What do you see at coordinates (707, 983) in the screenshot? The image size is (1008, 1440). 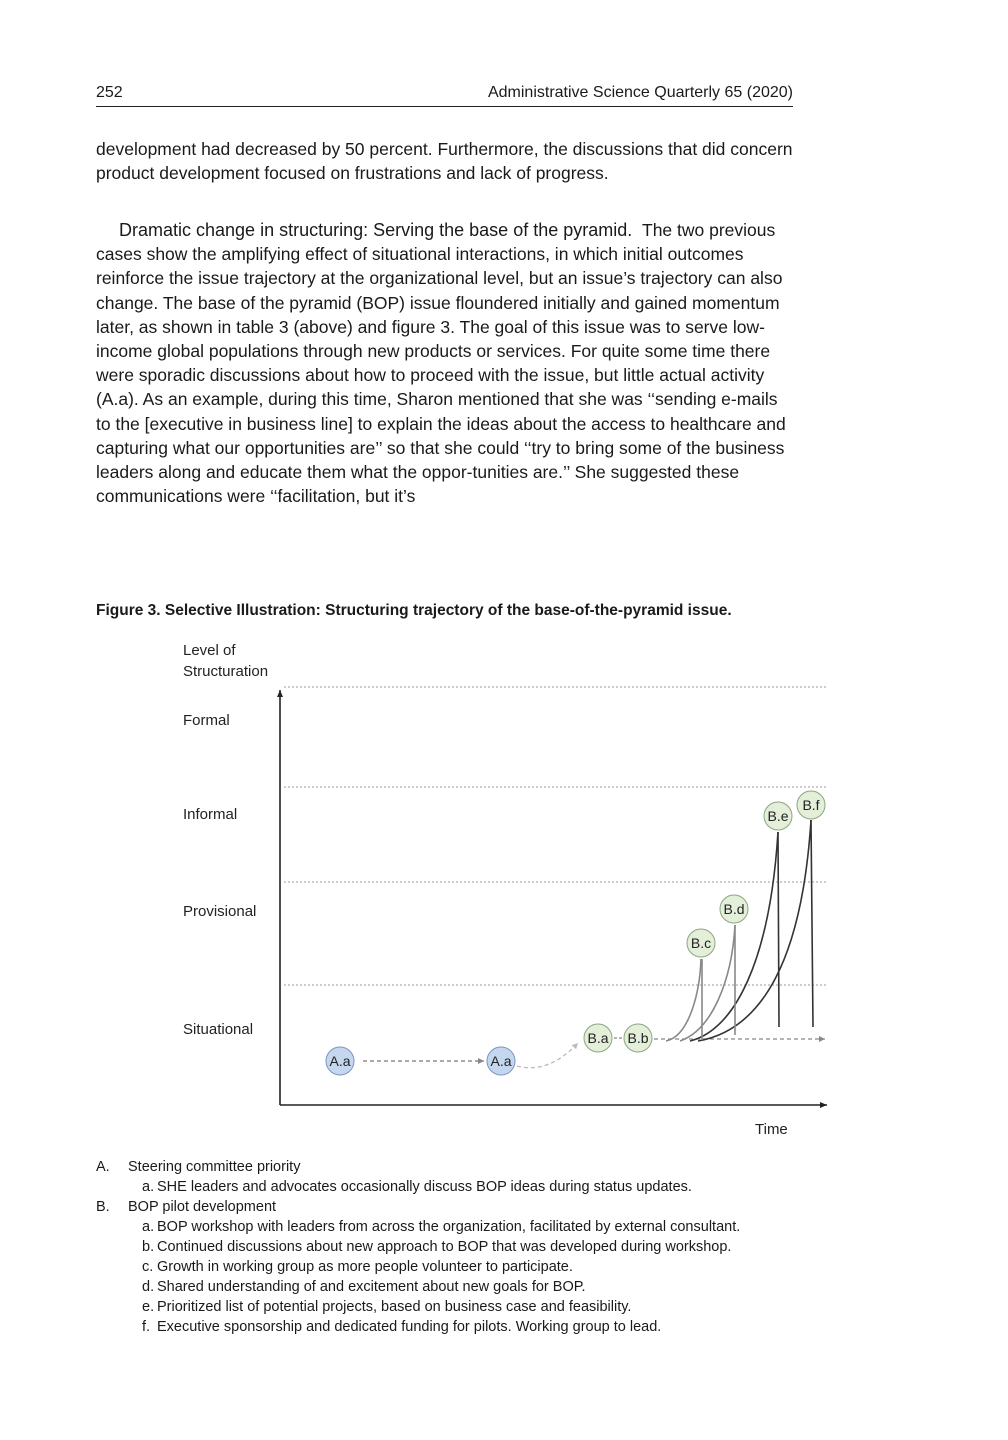 I see `curve-to-bd` at bounding box center [707, 983].